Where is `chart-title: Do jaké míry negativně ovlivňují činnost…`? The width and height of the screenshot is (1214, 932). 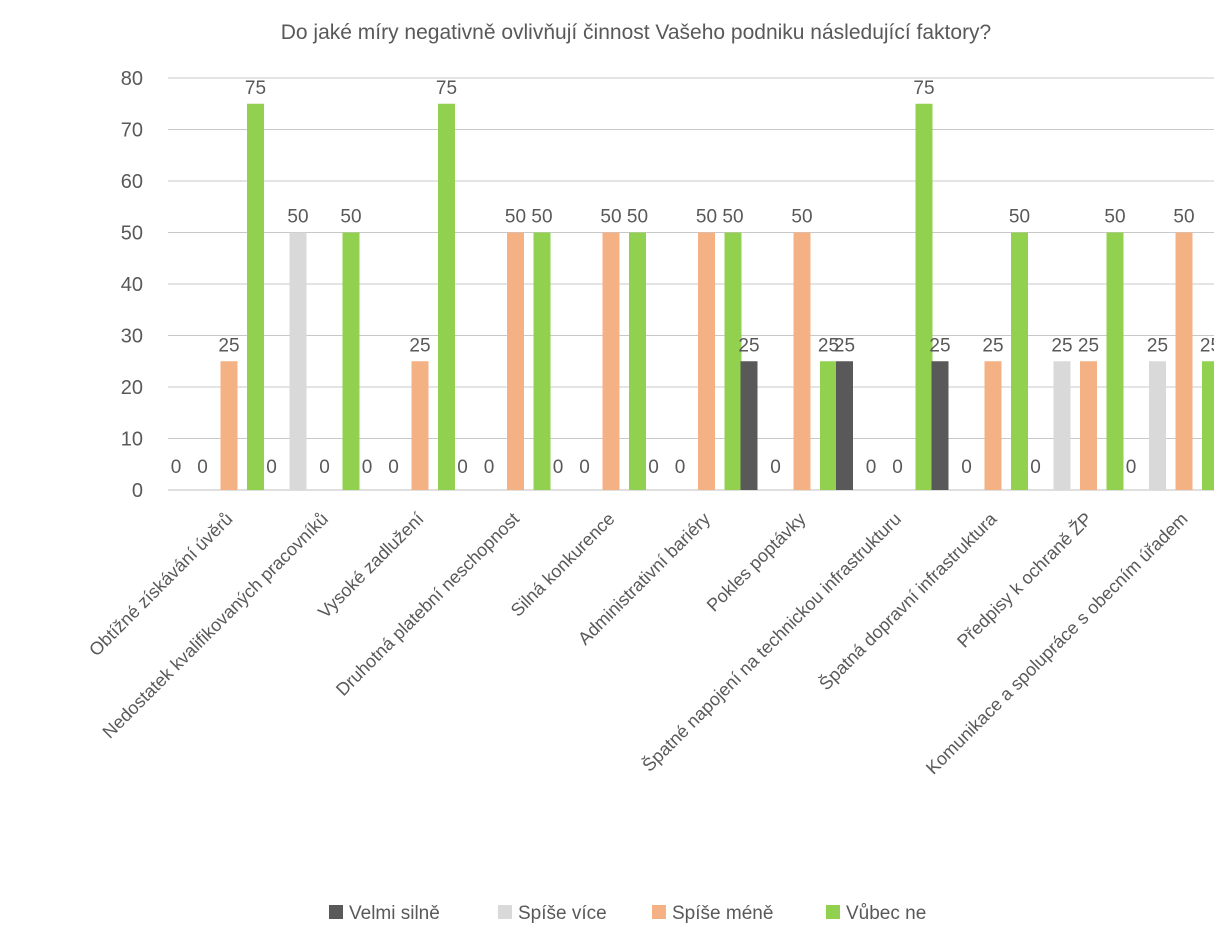 chart-title: Do jaké míry negativně ovlivňují činnost… is located at coordinates (636, 32).